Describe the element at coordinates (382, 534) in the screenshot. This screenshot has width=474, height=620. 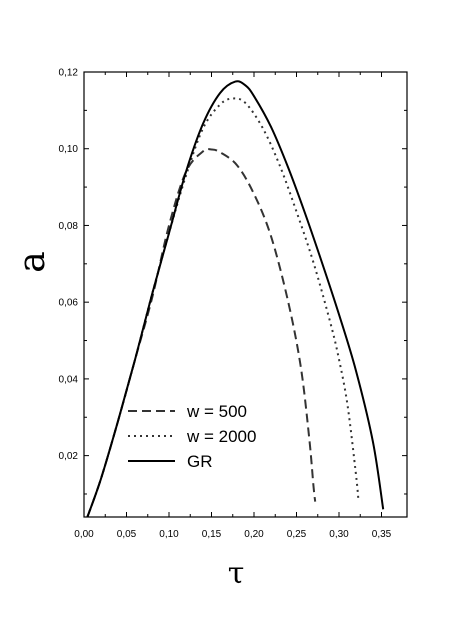
I see `x-tick-label: 0,35` at that location.